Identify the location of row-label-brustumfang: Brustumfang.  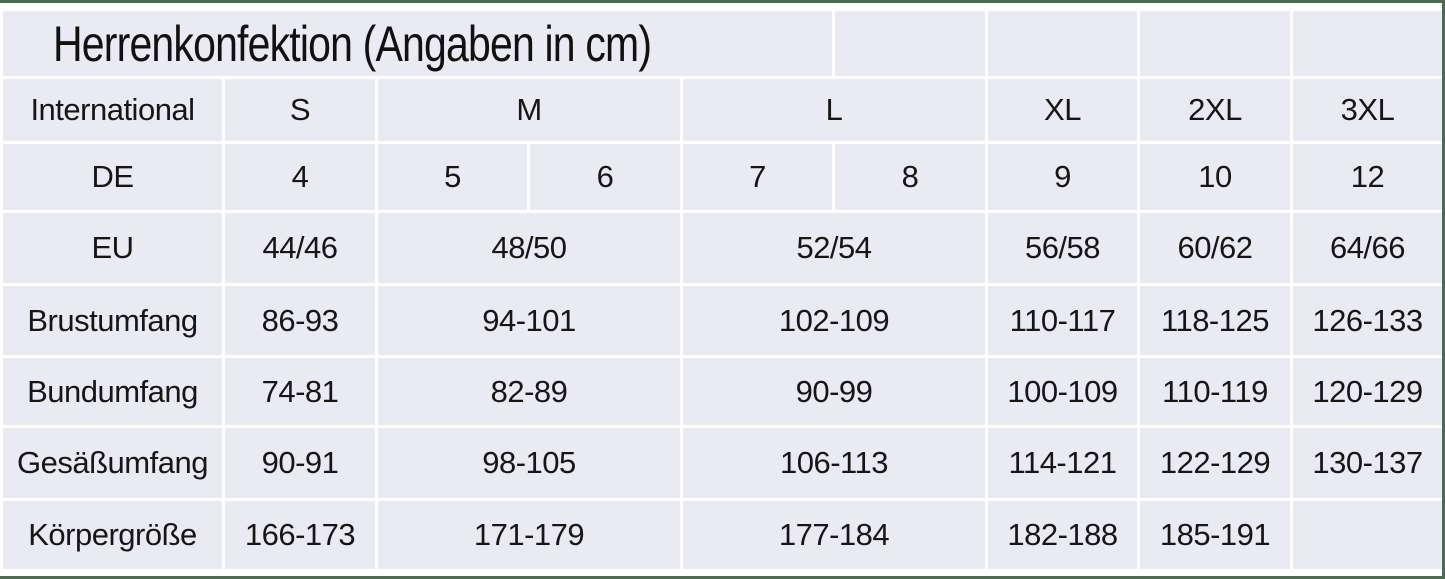
(112, 320).